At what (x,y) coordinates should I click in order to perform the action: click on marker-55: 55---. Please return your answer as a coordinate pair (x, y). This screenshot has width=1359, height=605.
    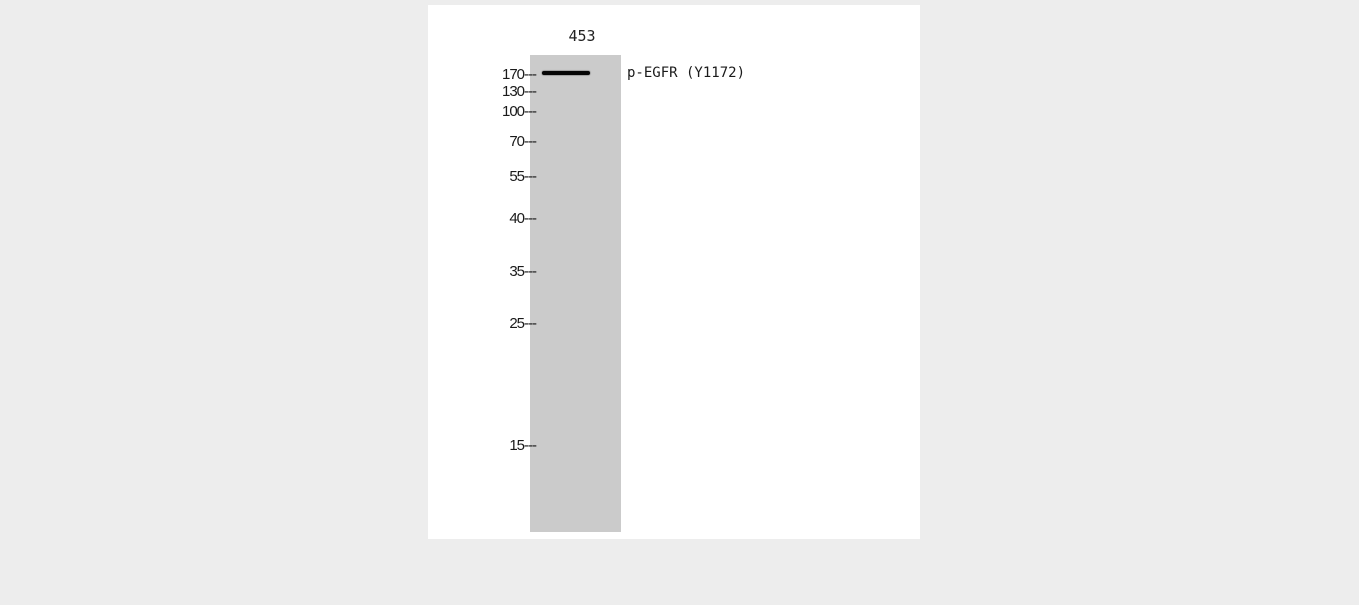
    Looking at the image, I should click on (523, 176).